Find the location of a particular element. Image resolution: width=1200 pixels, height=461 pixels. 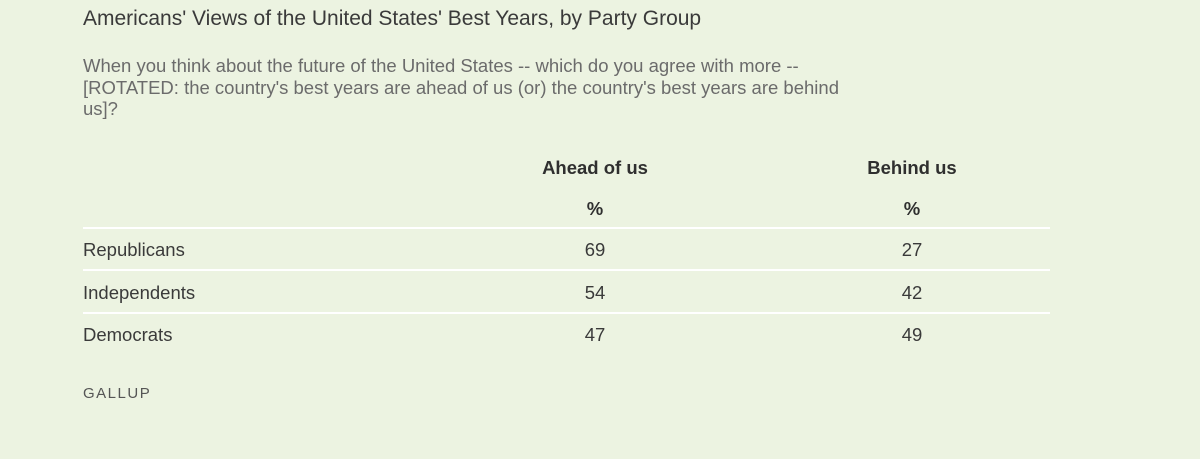

cell-independents-ahead: 54 is located at coordinates (595, 292).